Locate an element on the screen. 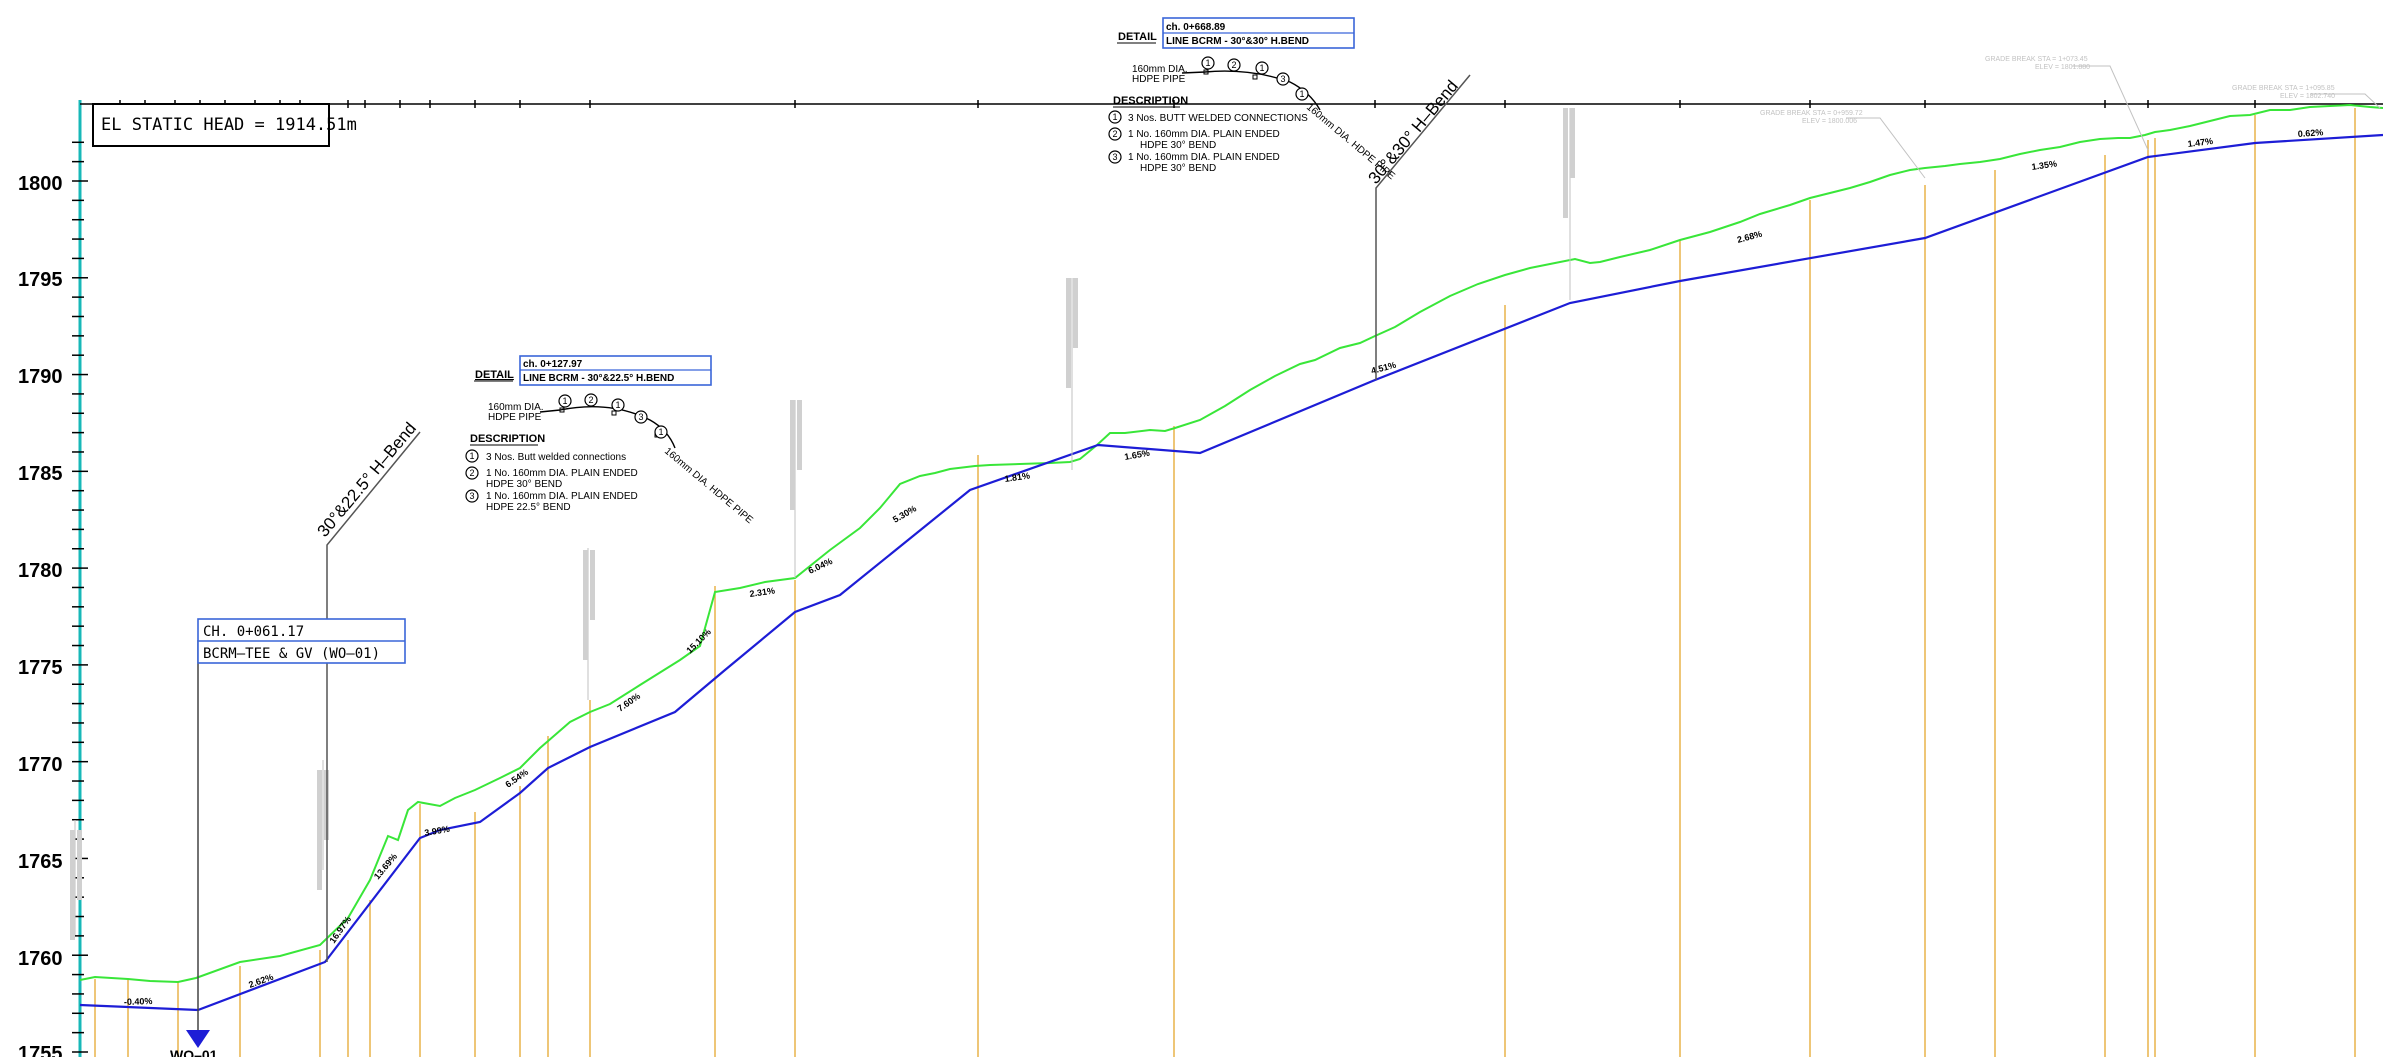 Image resolution: width=2383 pixels, height=1057 pixels. slope-label: 7.60% is located at coordinates (628, 702).